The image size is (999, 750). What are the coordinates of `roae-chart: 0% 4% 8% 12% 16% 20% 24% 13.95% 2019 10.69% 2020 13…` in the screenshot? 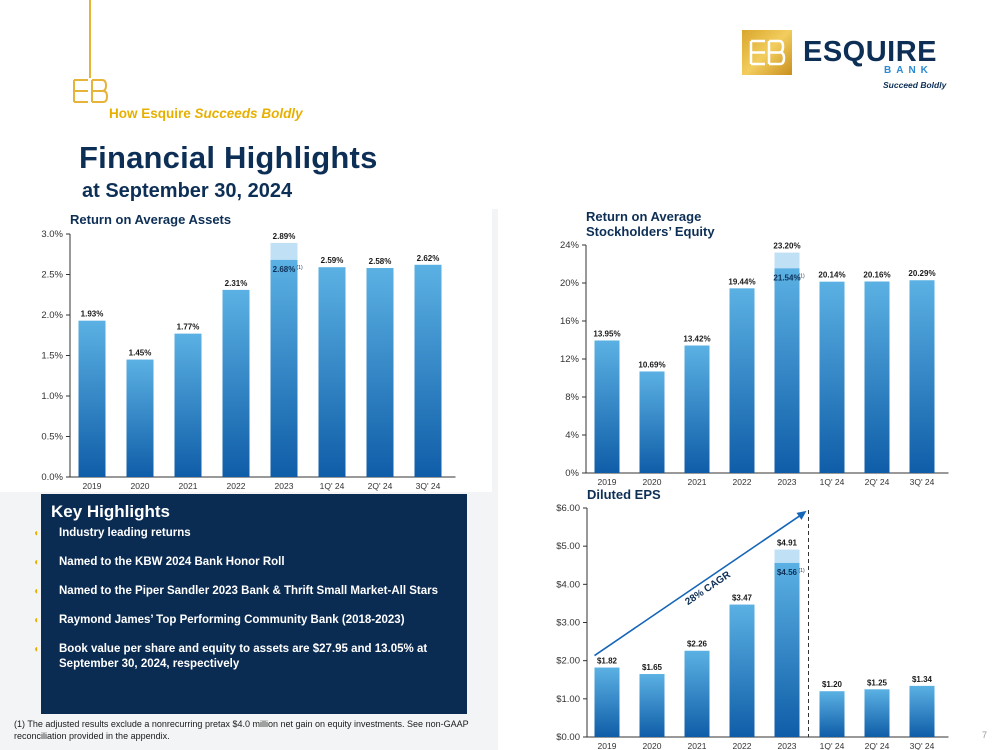 It's located at (754, 363).